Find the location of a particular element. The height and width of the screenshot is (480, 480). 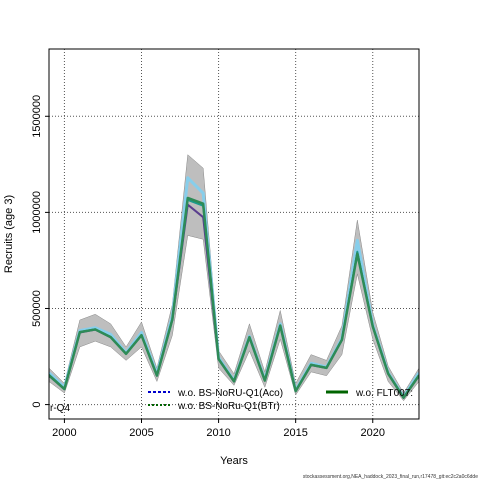

x-tick-label: 2020 is located at coordinates (373, 433).